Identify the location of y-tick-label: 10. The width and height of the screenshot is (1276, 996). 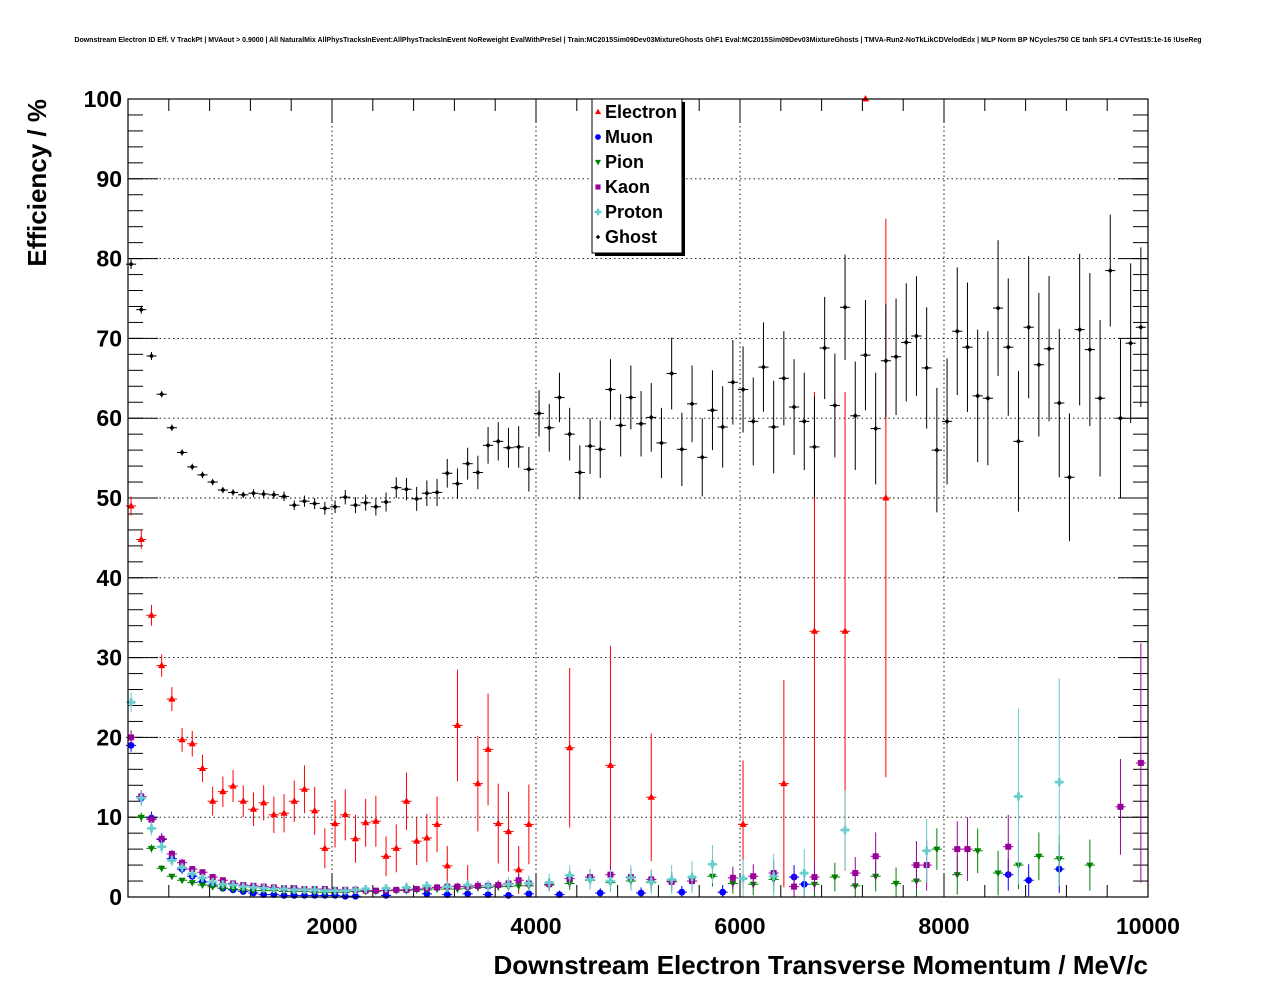
(109, 817).